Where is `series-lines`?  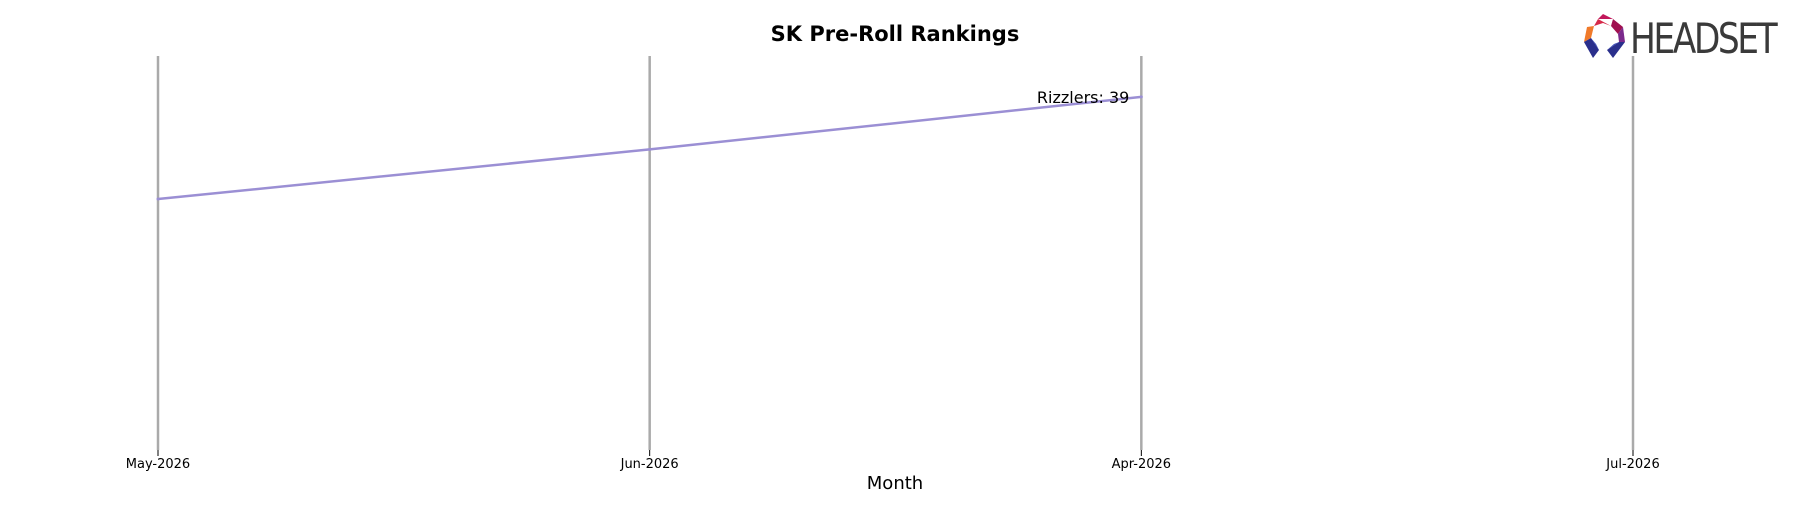
series-lines is located at coordinates (649, 148).